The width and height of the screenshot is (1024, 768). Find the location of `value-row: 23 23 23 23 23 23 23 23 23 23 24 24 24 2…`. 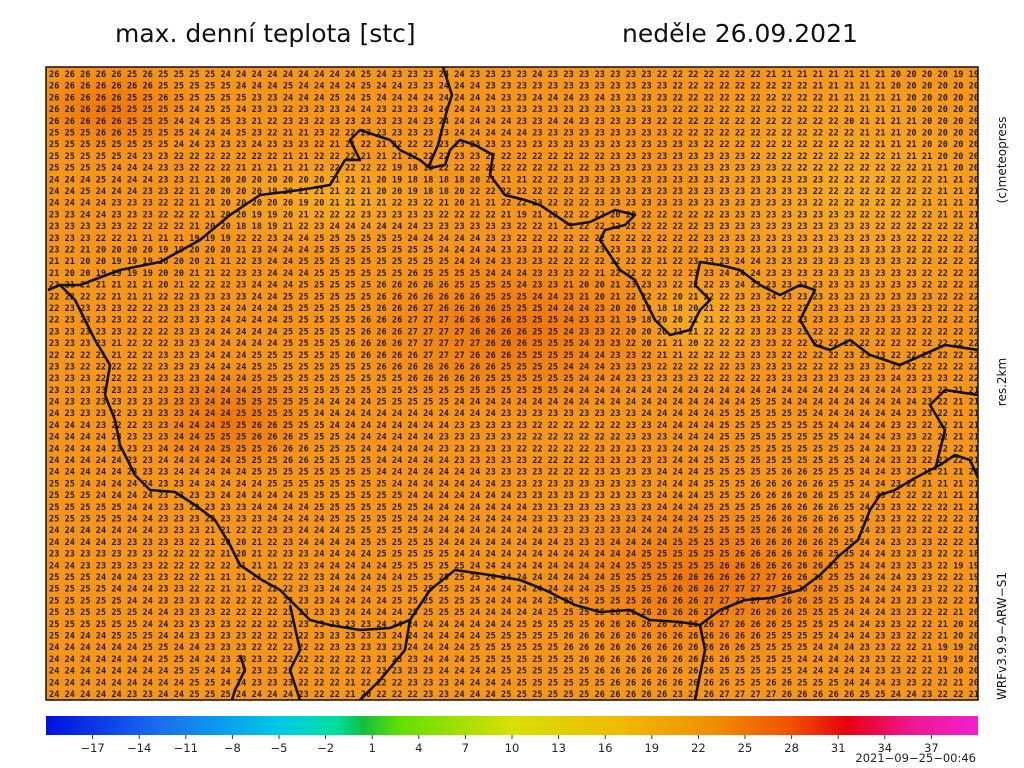

value-row: 23 23 23 23 23 23 23 23 23 23 24 24 24 2… is located at coordinates (514, 391).